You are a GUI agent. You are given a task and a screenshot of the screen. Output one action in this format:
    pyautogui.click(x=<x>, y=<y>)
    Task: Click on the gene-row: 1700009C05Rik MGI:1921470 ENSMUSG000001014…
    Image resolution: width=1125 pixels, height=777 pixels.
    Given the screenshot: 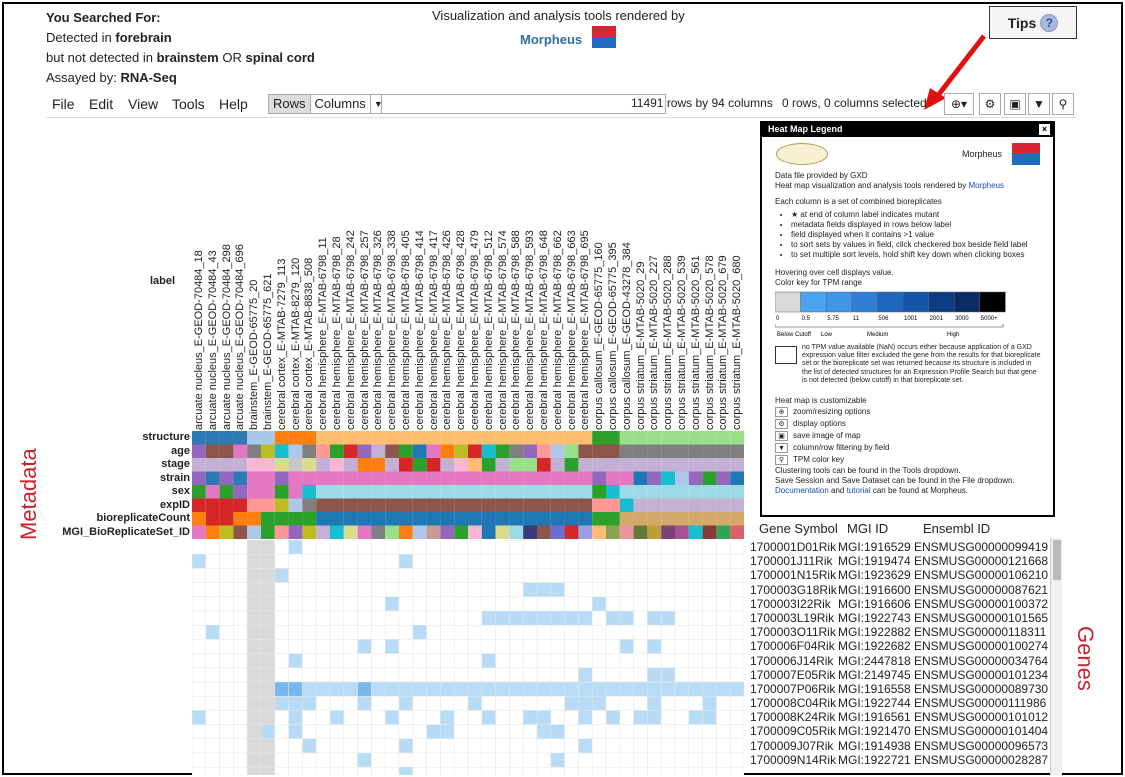 What is the action you would take?
    pyautogui.click(x=900, y=731)
    